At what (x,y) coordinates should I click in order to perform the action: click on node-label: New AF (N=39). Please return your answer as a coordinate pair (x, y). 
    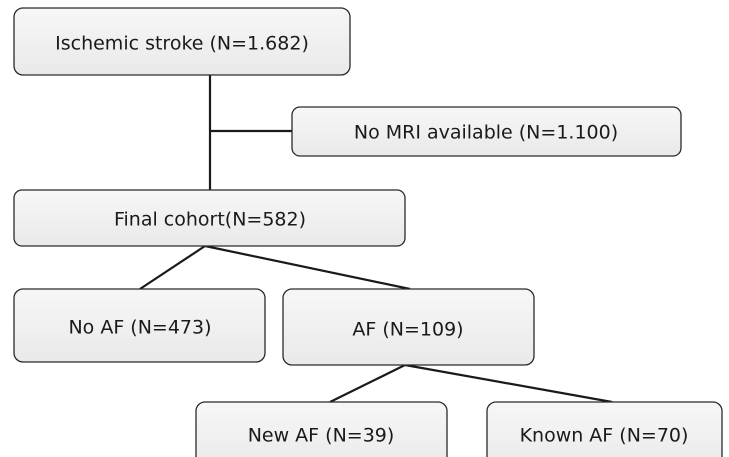
    Looking at the image, I should click on (321, 436).